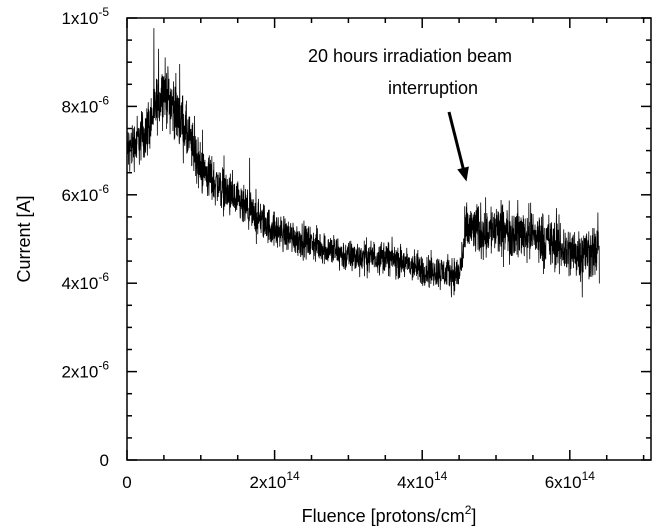 The height and width of the screenshot is (530, 664). Describe the element at coordinates (79, 283) in the screenshot. I see `y-tick-label-mantissa: 4x10` at that location.